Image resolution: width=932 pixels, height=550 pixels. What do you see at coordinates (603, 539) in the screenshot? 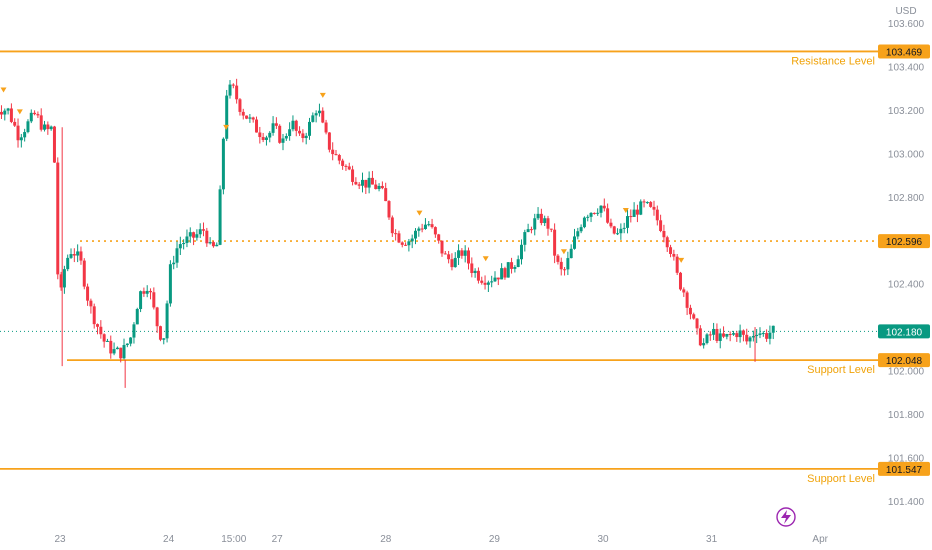
I see `x-tick-label: 30` at bounding box center [603, 539].